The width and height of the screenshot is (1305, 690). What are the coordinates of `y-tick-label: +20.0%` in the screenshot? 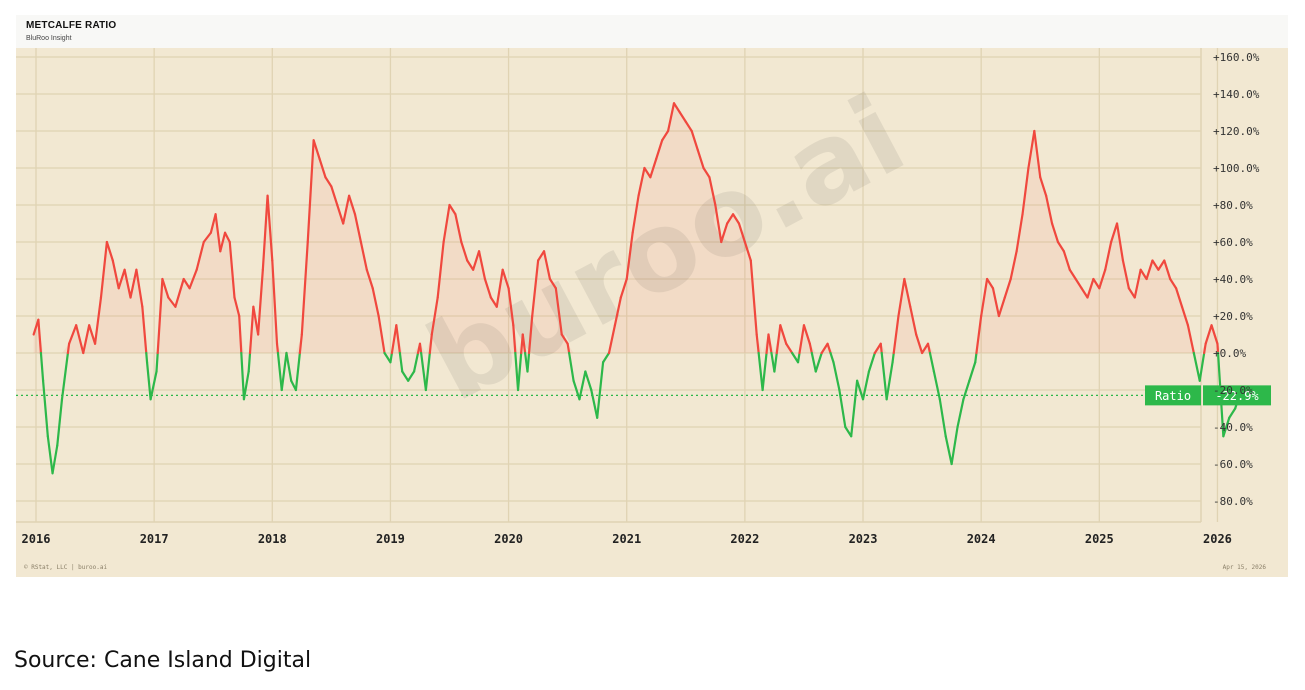 It's located at (1233, 316).